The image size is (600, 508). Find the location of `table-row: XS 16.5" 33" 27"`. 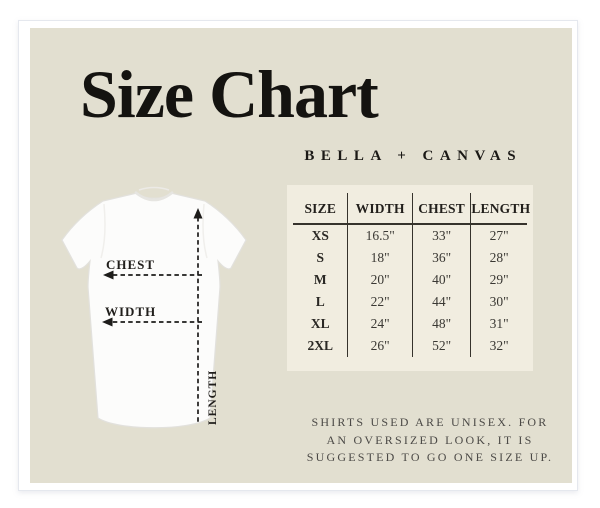

table-row: XS 16.5" 33" 27" is located at coordinates (410, 236).